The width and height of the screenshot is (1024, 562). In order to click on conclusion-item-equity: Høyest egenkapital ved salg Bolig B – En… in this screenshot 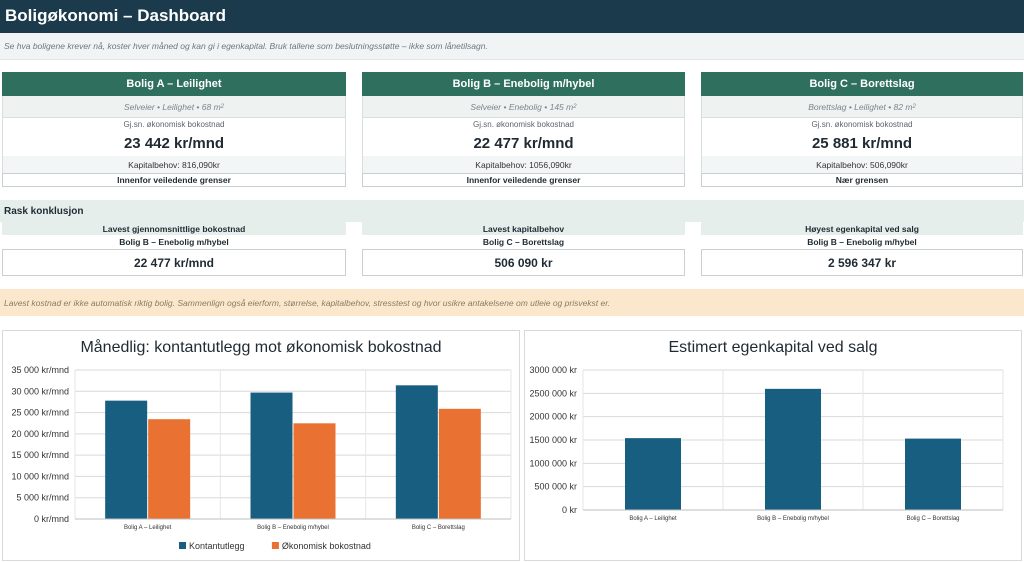, I will do `click(862, 249)`.